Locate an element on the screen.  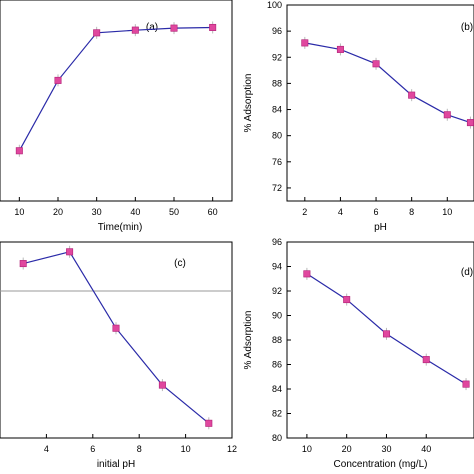
panel-label: (b) is located at coordinates (467, 27).